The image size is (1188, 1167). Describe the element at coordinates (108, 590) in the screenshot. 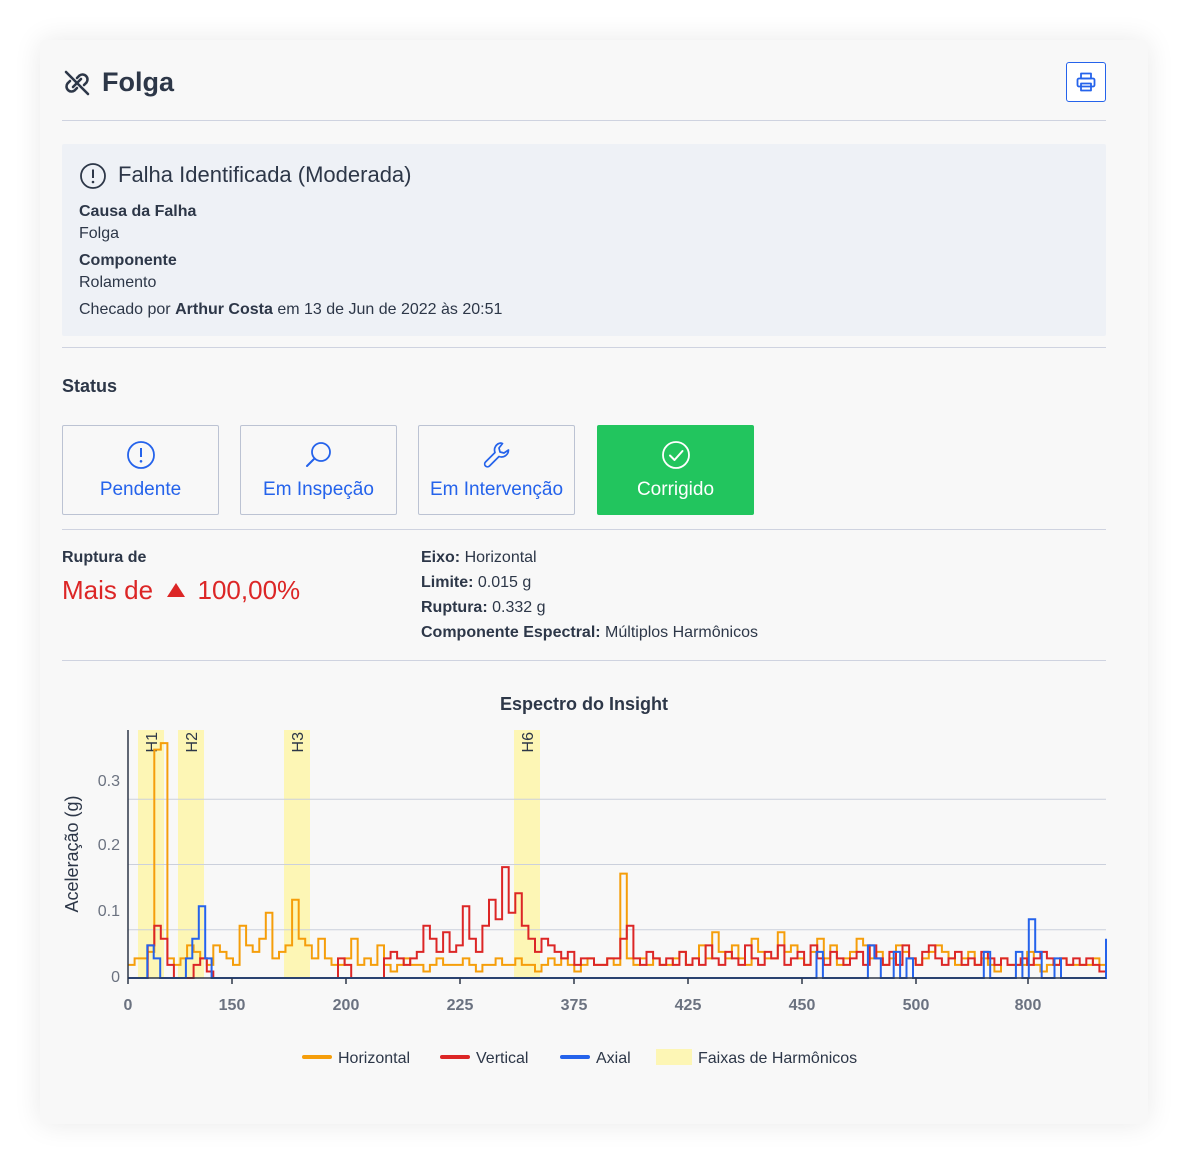

I see `rupture-prefix: Mais de` at that location.